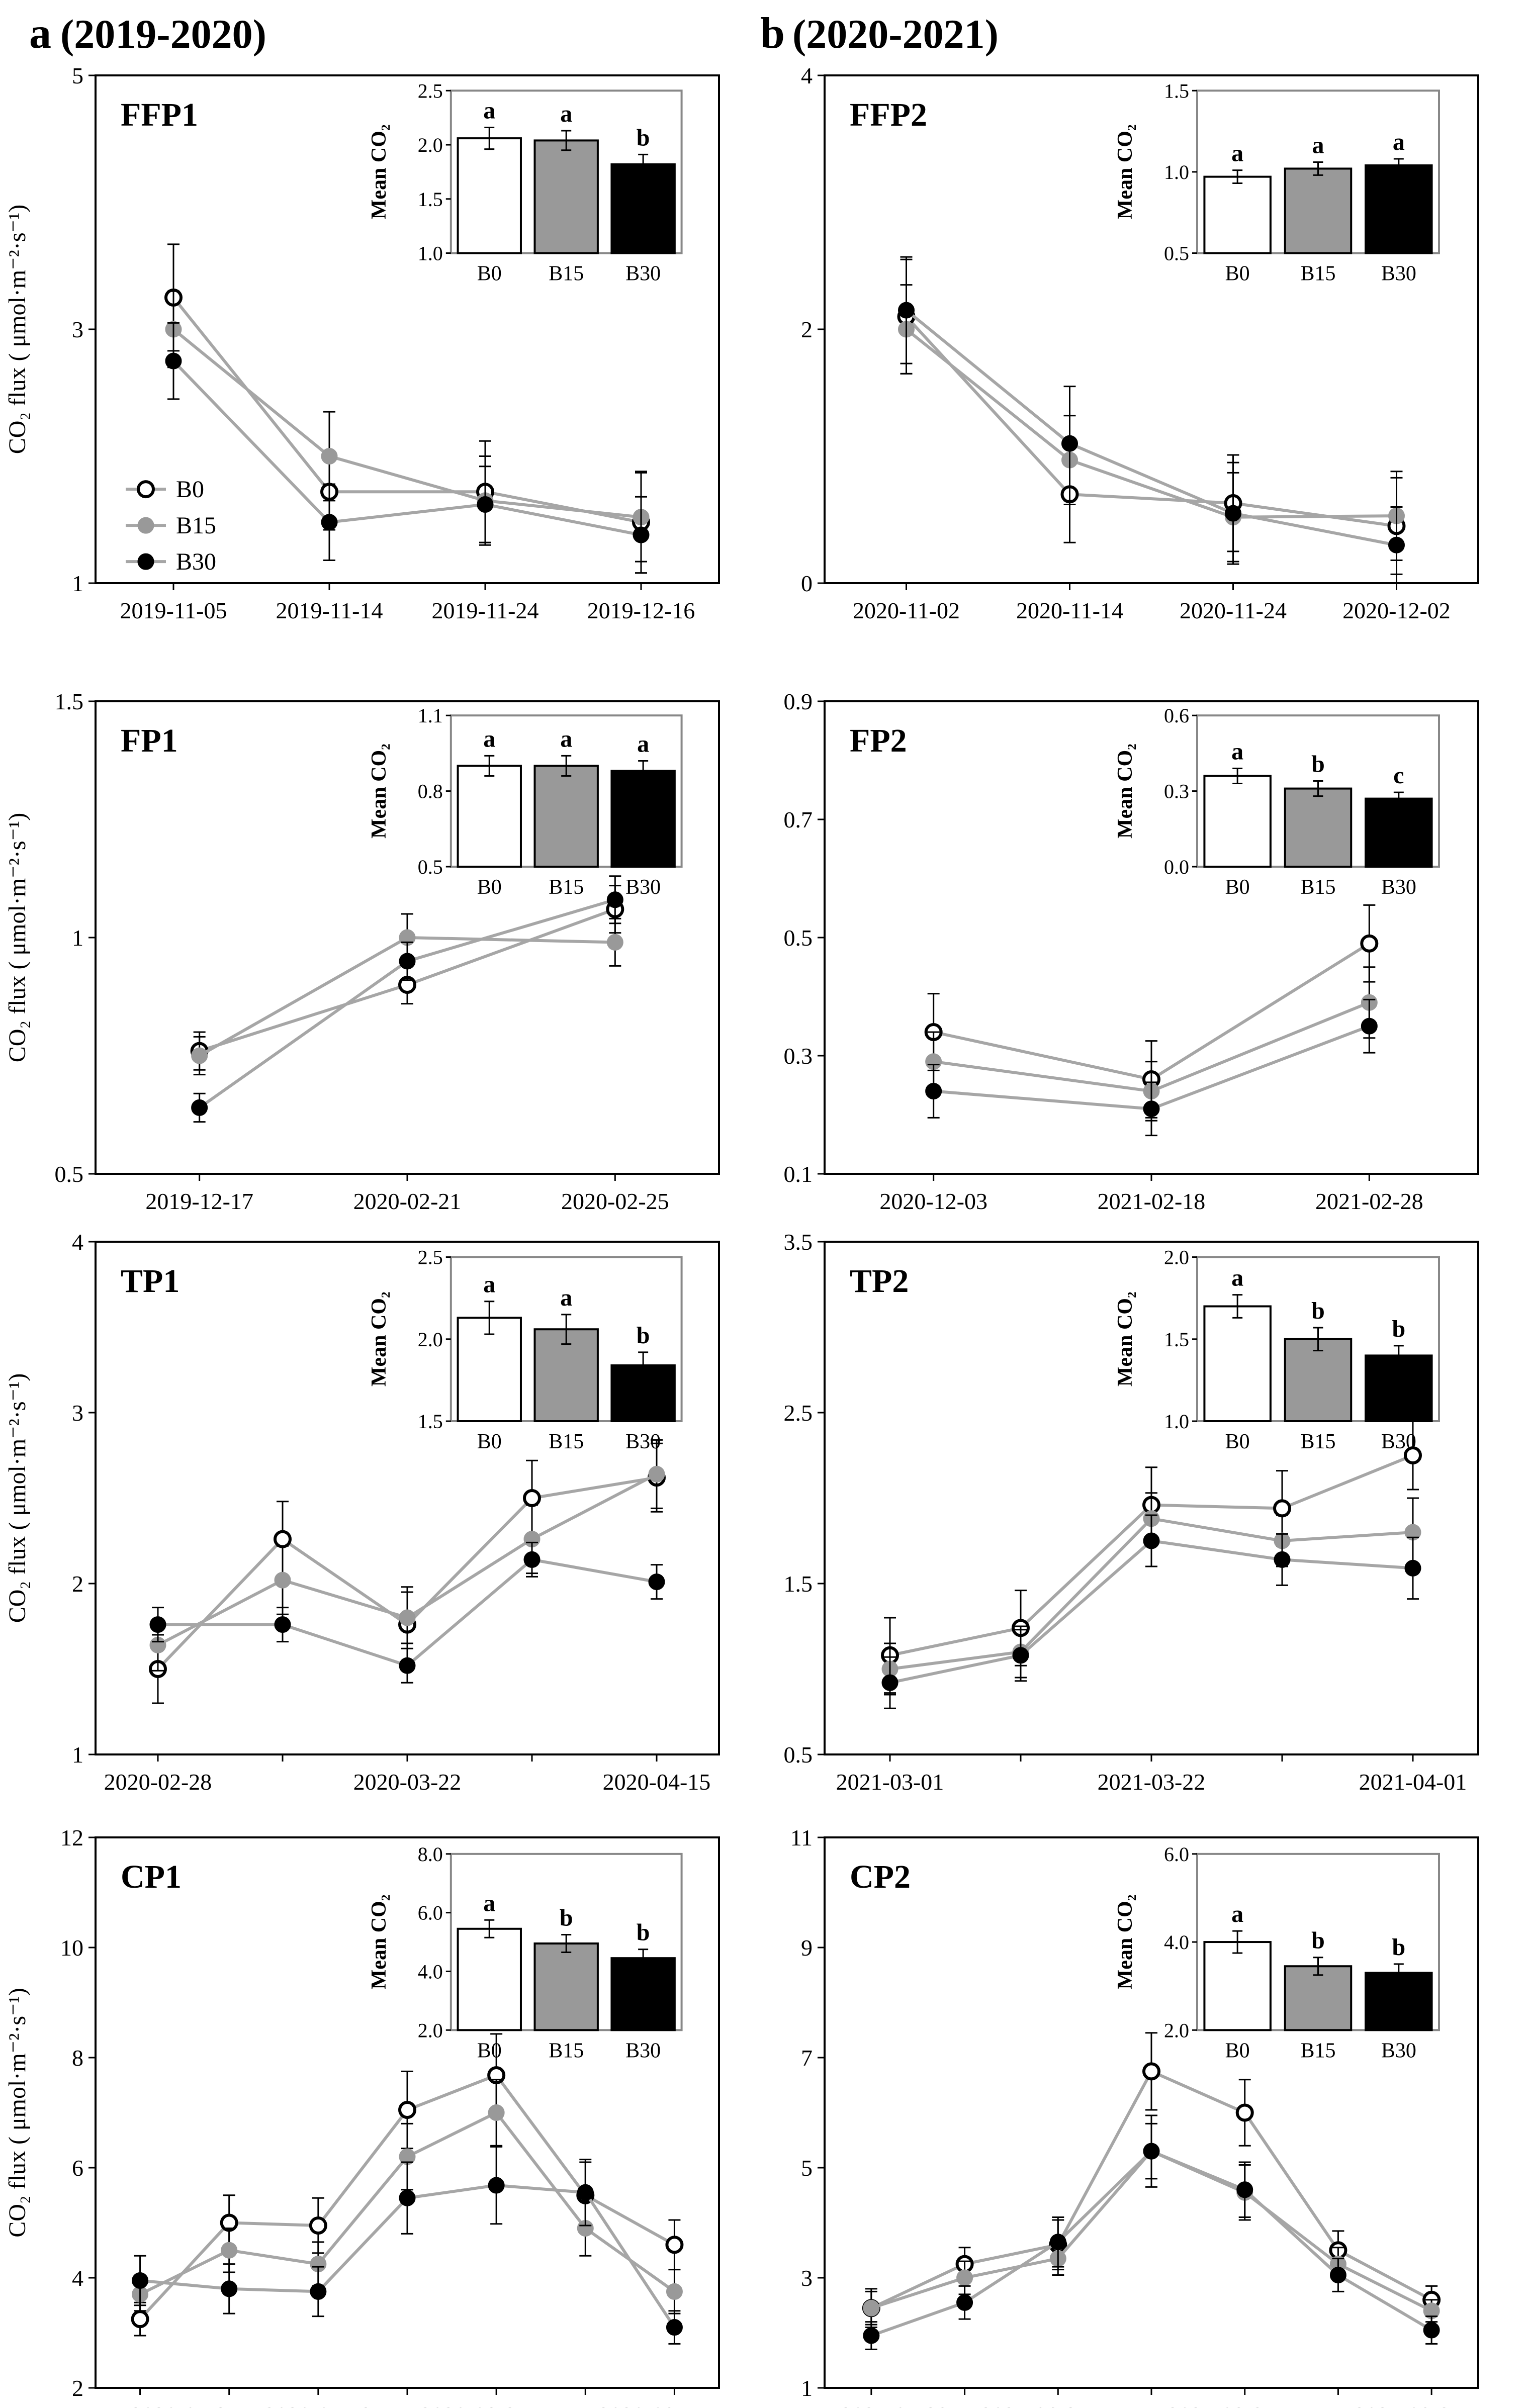  Describe the element at coordinates (485, 610) in the screenshot. I see `x-tick-label: 2019-11-24` at that location.